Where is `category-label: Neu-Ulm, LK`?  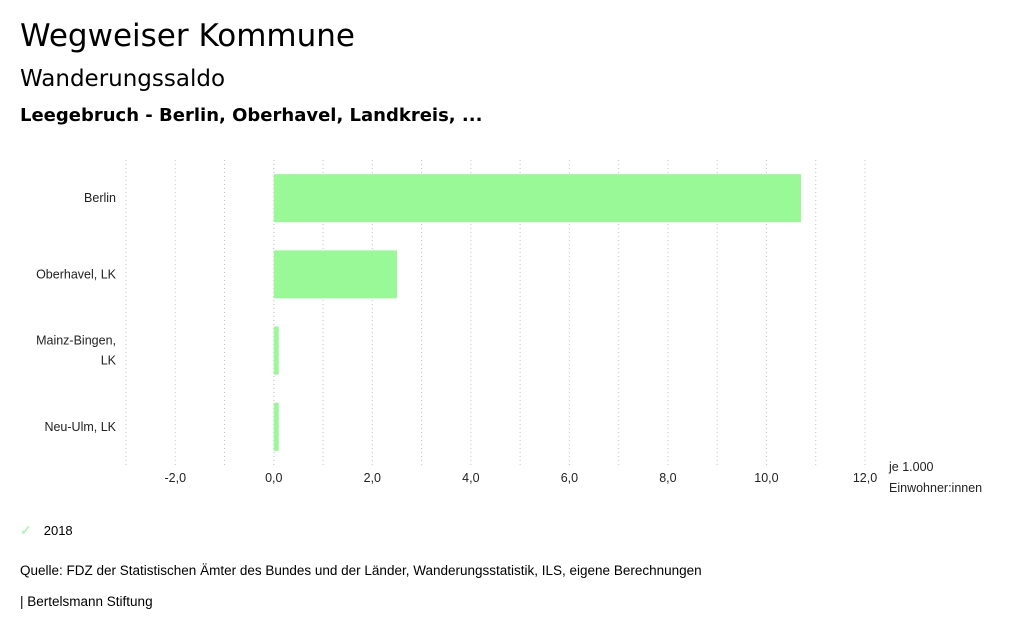 category-label: Neu-Ulm, LK is located at coordinates (80, 427).